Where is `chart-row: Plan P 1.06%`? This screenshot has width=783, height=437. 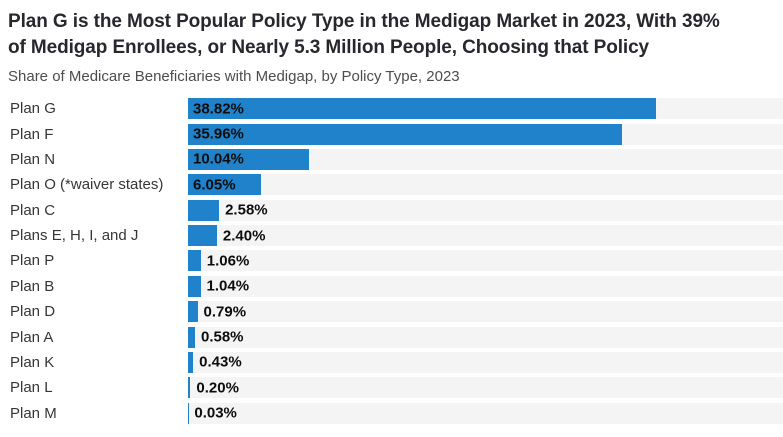
chart-row: Plan P 1.06% is located at coordinates (391, 260).